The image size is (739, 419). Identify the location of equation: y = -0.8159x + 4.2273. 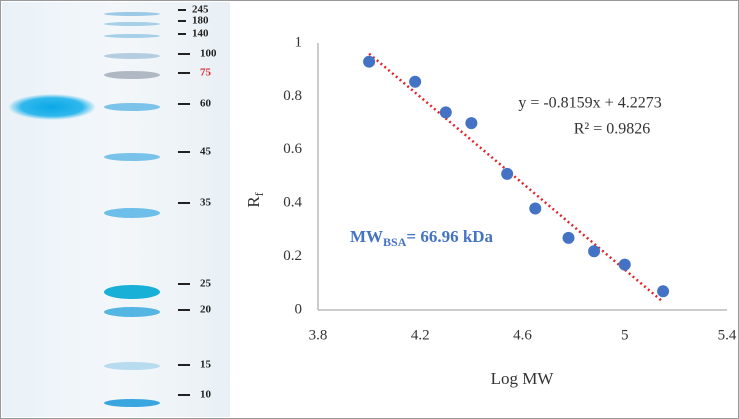
(589, 103).